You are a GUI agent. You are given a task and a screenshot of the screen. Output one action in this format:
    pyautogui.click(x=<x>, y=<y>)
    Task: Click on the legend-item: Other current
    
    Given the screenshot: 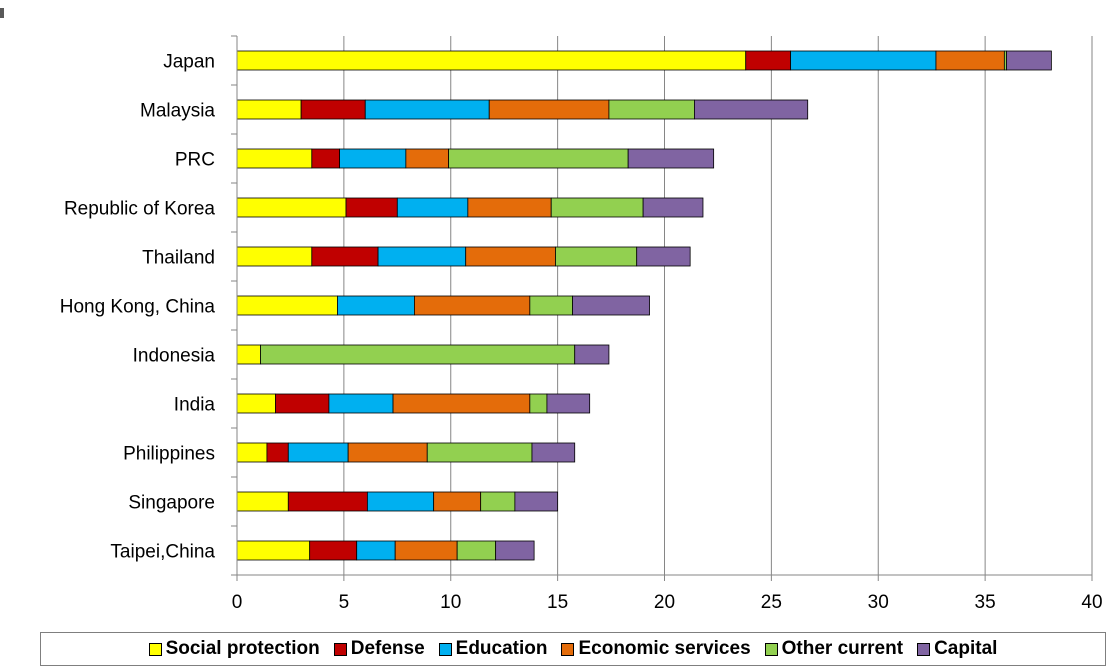 What is the action you would take?
    pyautogui.click(x=834, y=649)
    